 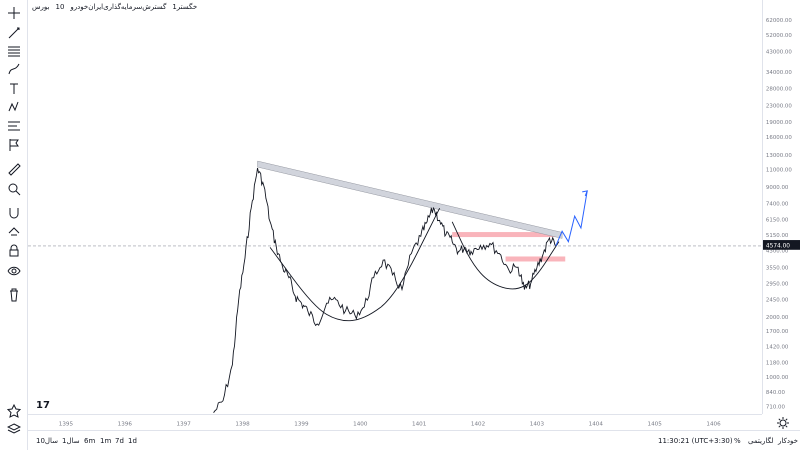 What do you see at coordinates (14, 69) in the screenshot?
I see `brush-icon` at bounding box center [14, 69].